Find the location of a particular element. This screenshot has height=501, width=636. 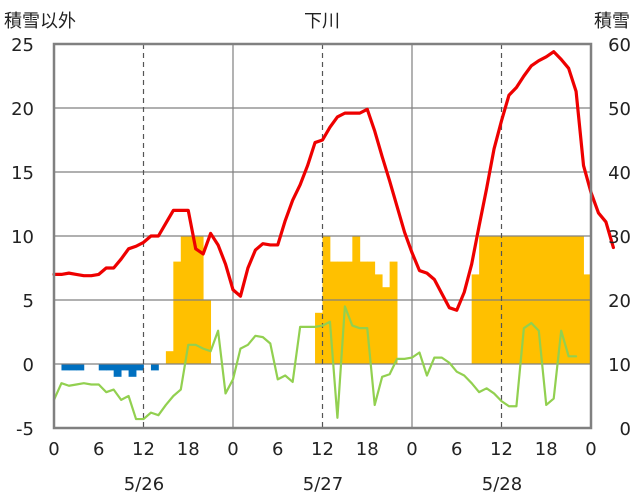

left-tick-label: 10 is located at coordinates (22, 237).